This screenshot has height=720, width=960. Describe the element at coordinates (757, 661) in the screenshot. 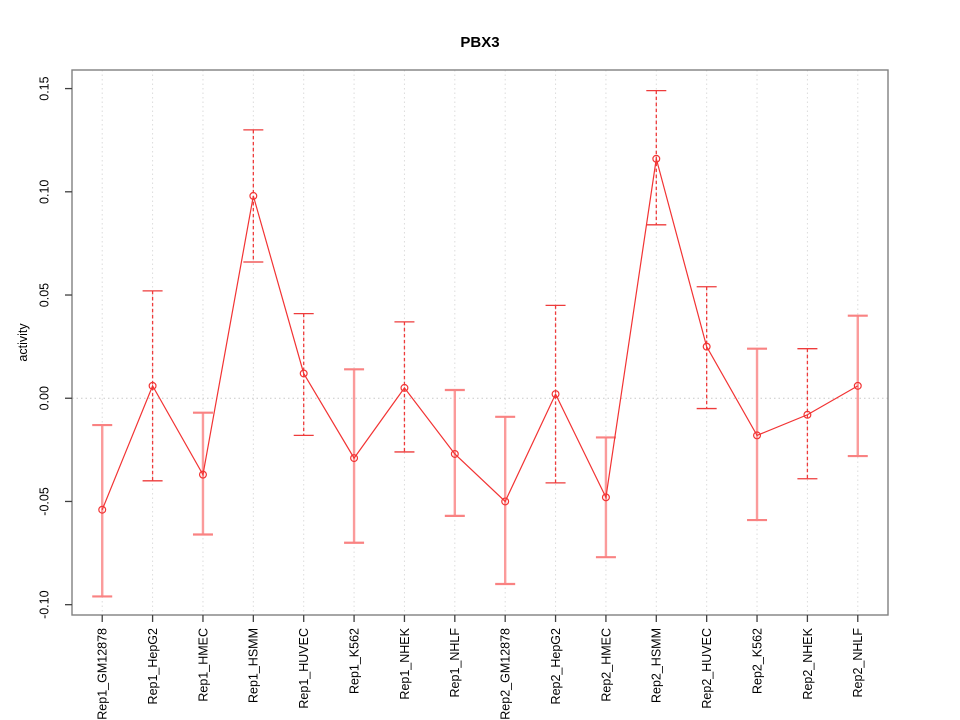

I see `x-tick-label: Rep2_K562` at that location.